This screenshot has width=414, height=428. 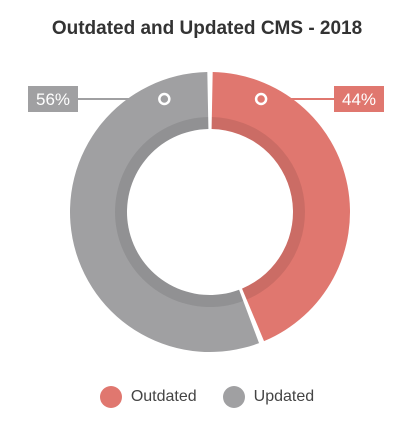 What do you see at coordinates (258, 208) in the screenshot?
I see `donut-inner-shade-outdated` at bounding box center [258, 208].